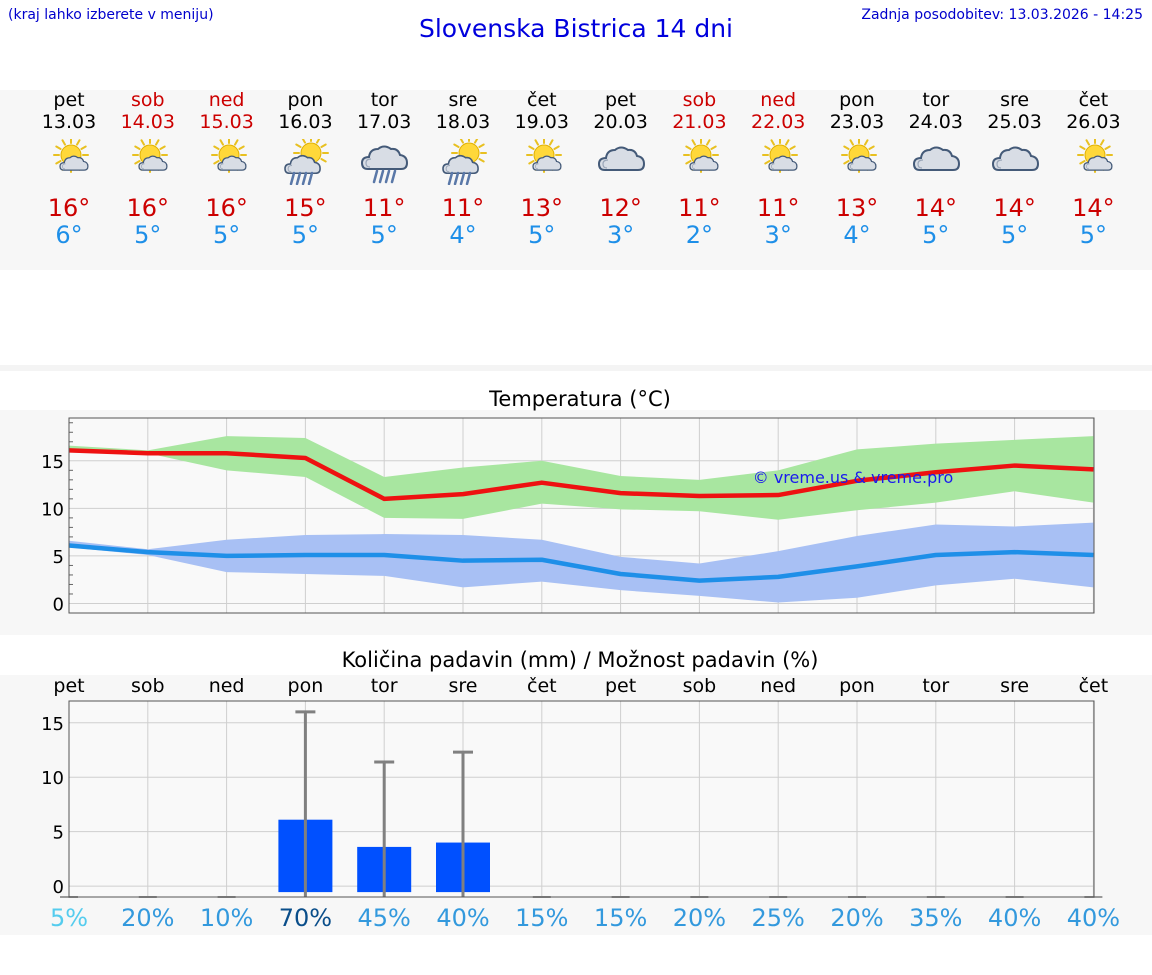 Image resolution: width=1152 pixels, height=975 pixels. Describe the element at coordinates (581, 478) in the screenshot. I see `max-range-band` at that location.